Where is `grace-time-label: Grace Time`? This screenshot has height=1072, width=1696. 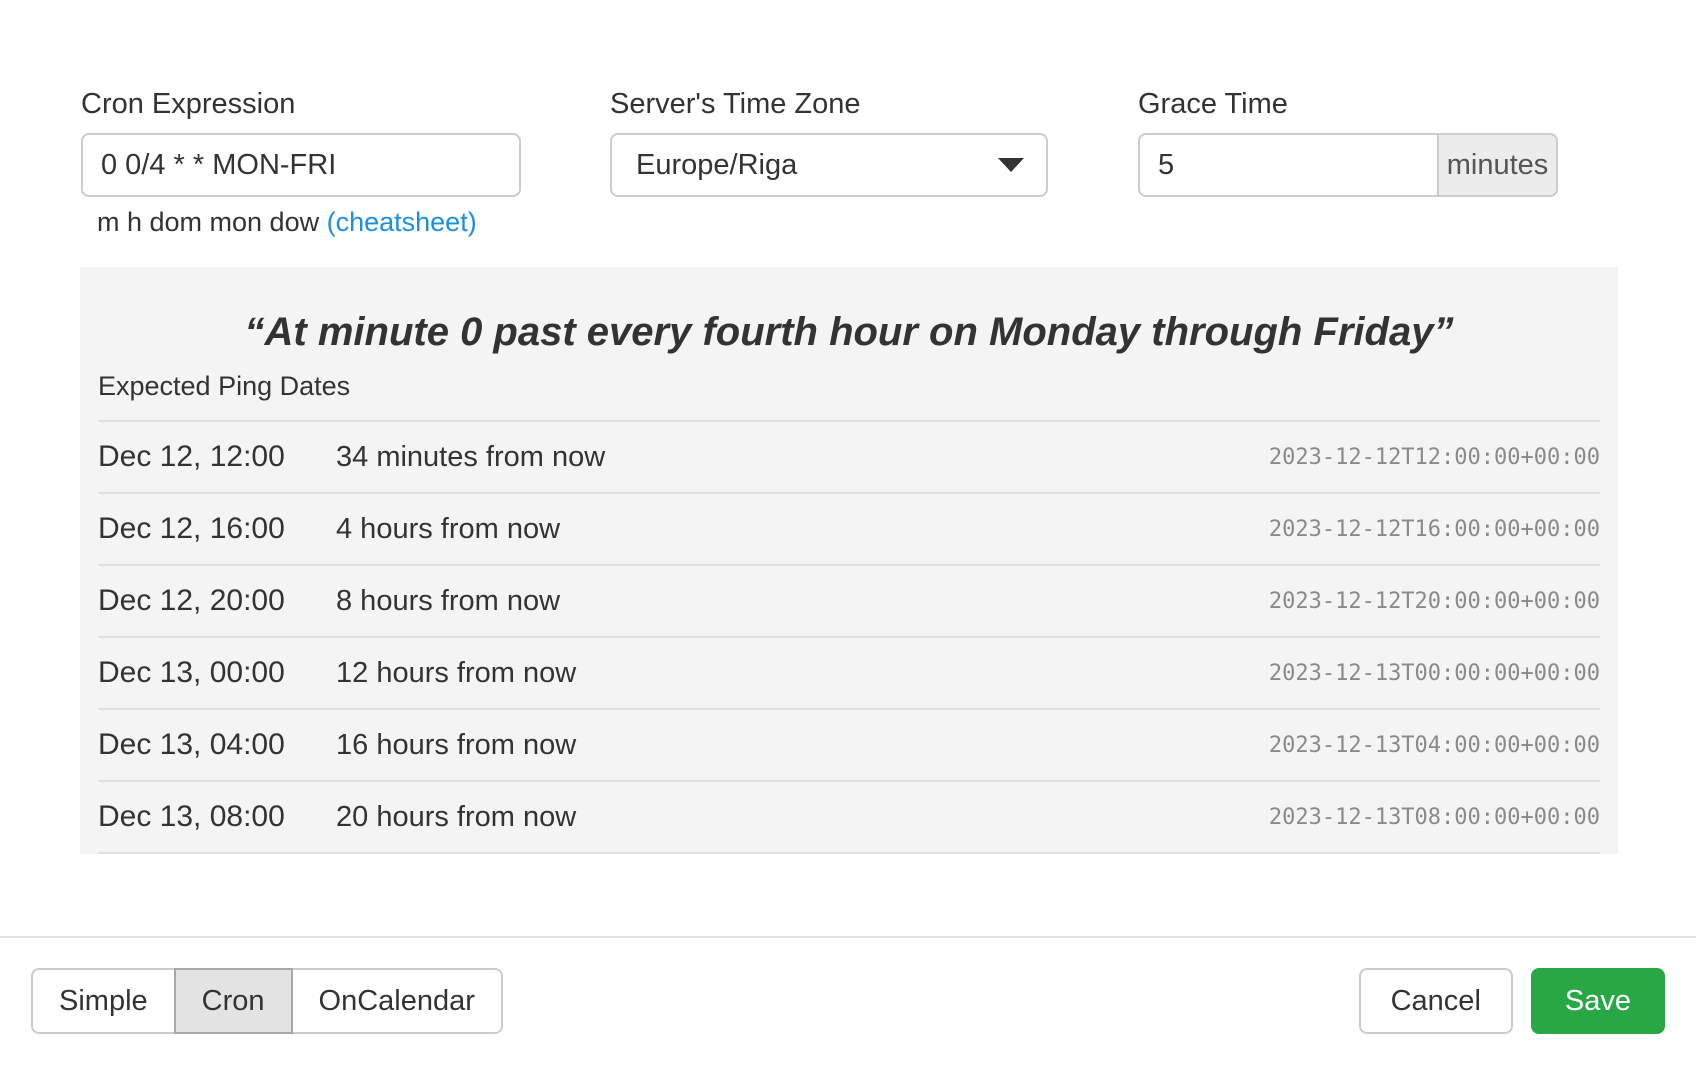 grace-time-label: Grace Time is located at coordinates (1213, 104).